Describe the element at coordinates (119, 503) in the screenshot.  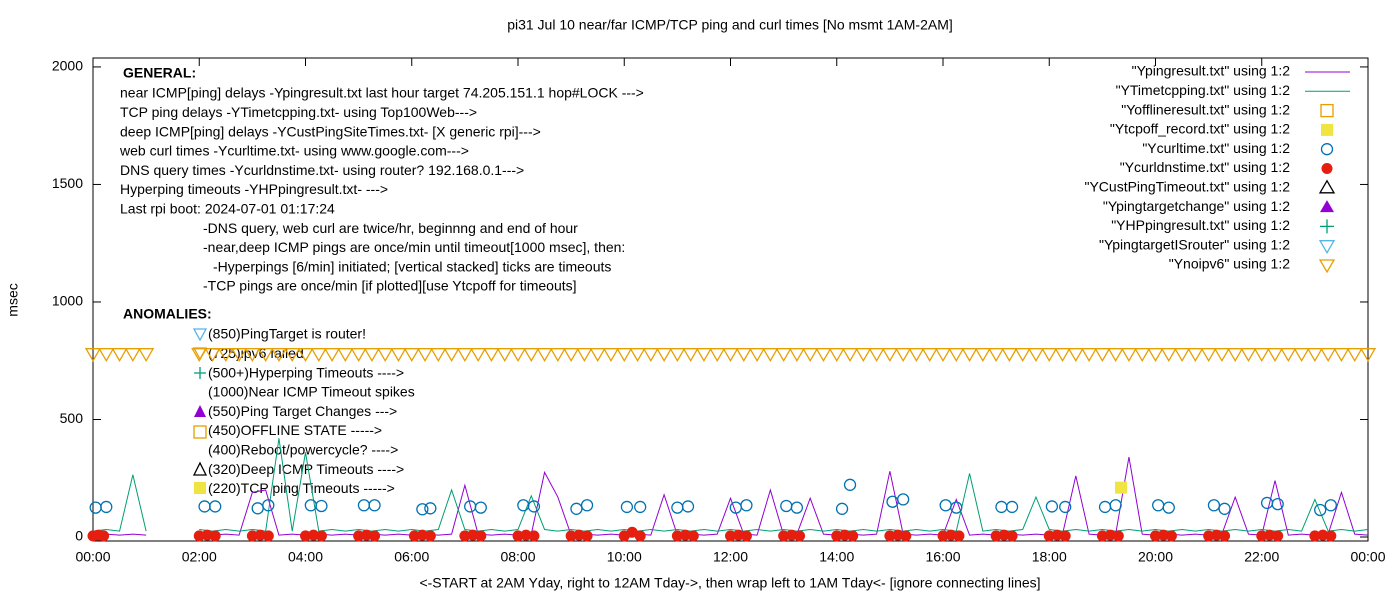
I see `series-line` at that location.